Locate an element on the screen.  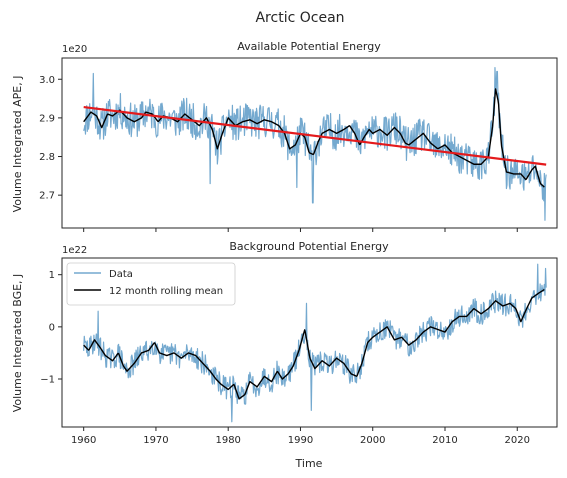
y-tick-label: −1 is located at coordinates (47, 380).